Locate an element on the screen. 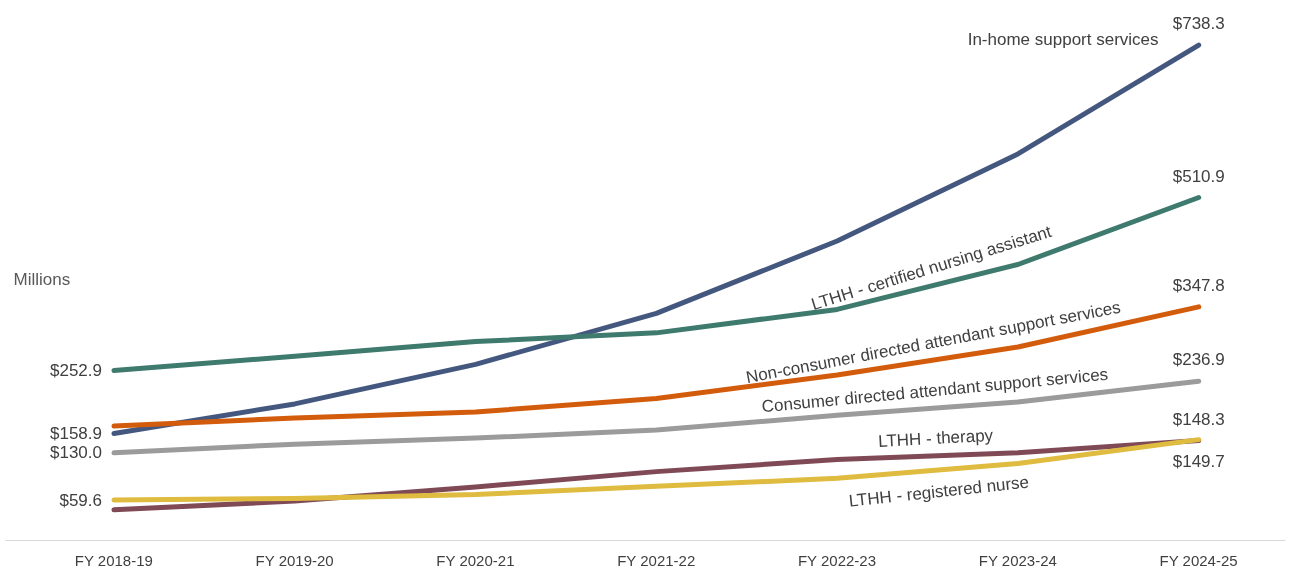  x-tick-label: FY 2020-21 is located at coordinates (475, 560).